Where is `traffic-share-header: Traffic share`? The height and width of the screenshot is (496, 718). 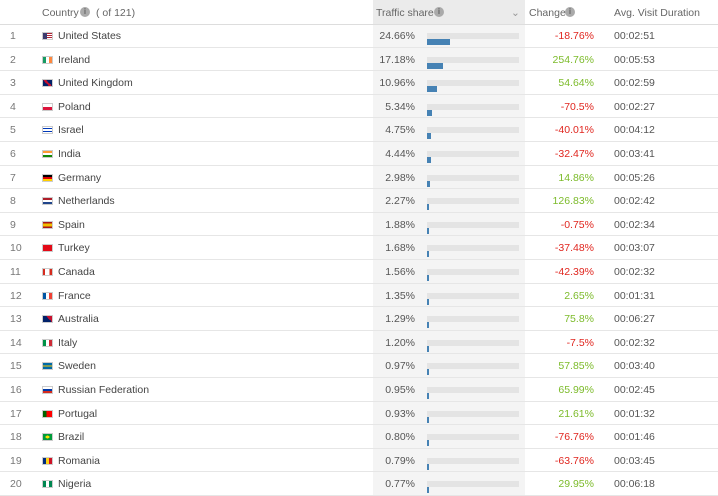 traffic-share-header: Traffic share is located at coordinates (405, 13).